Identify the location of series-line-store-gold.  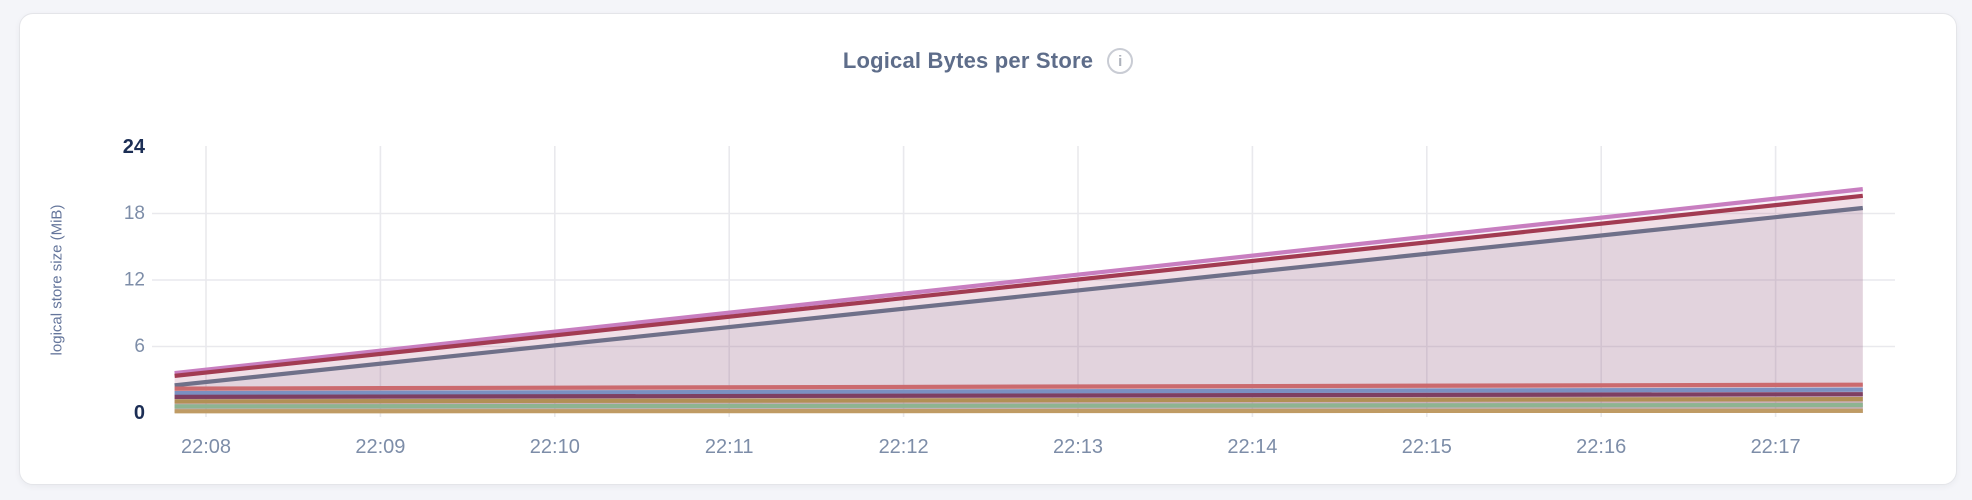
(1018, 400).